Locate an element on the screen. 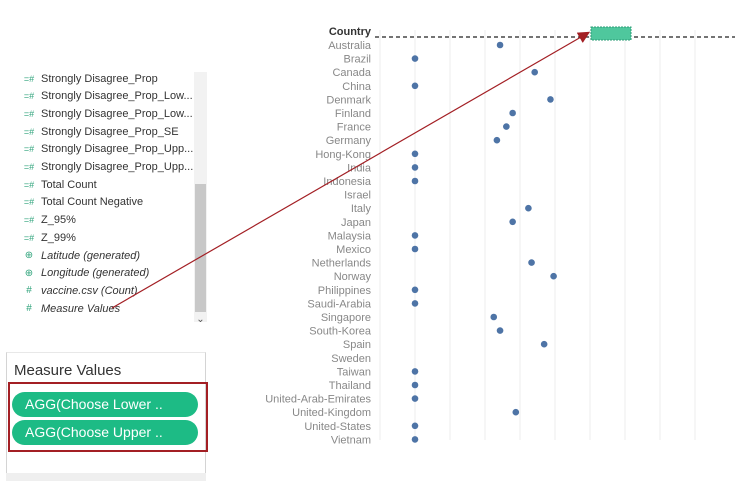  field-item-label: Longitude (generated) is located at coordinates (95, 273).